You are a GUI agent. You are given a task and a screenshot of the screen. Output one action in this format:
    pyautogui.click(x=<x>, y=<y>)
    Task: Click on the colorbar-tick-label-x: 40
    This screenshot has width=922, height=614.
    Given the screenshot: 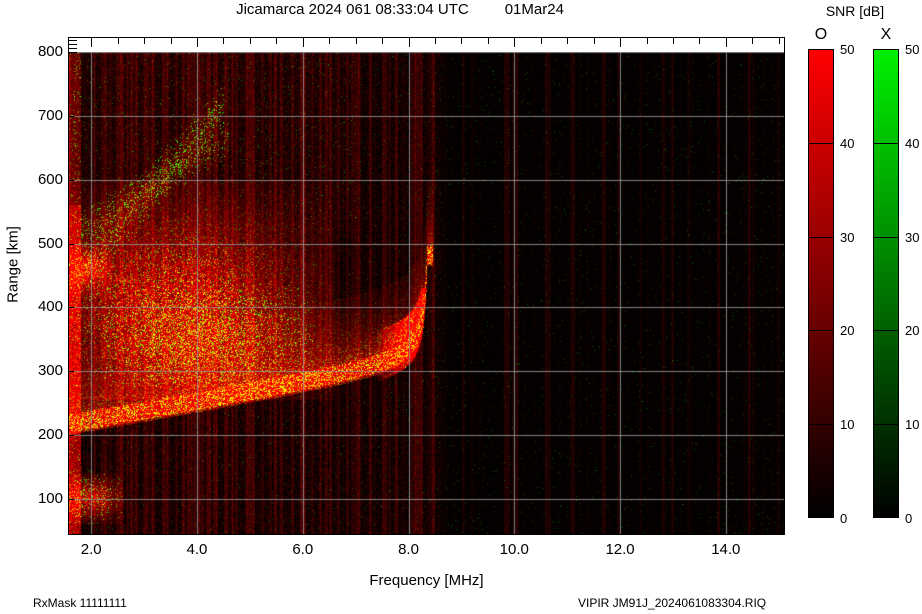 What is the action you would take?
    pyautogui.click(x=912, y=143)
    